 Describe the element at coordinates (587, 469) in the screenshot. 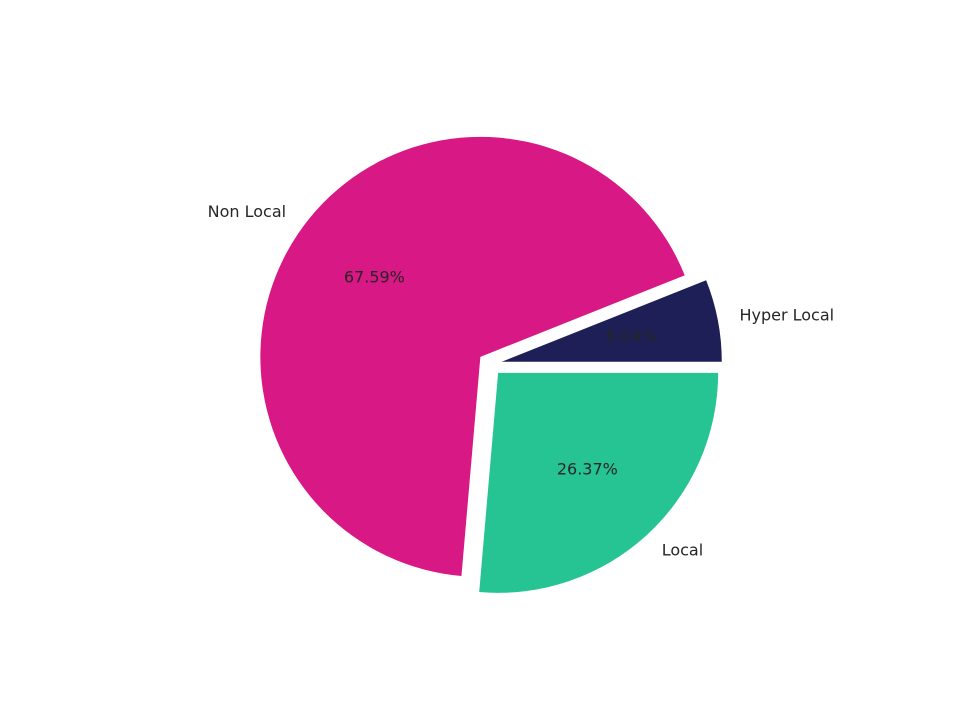

I see `value-label: 26.37%` at that location.